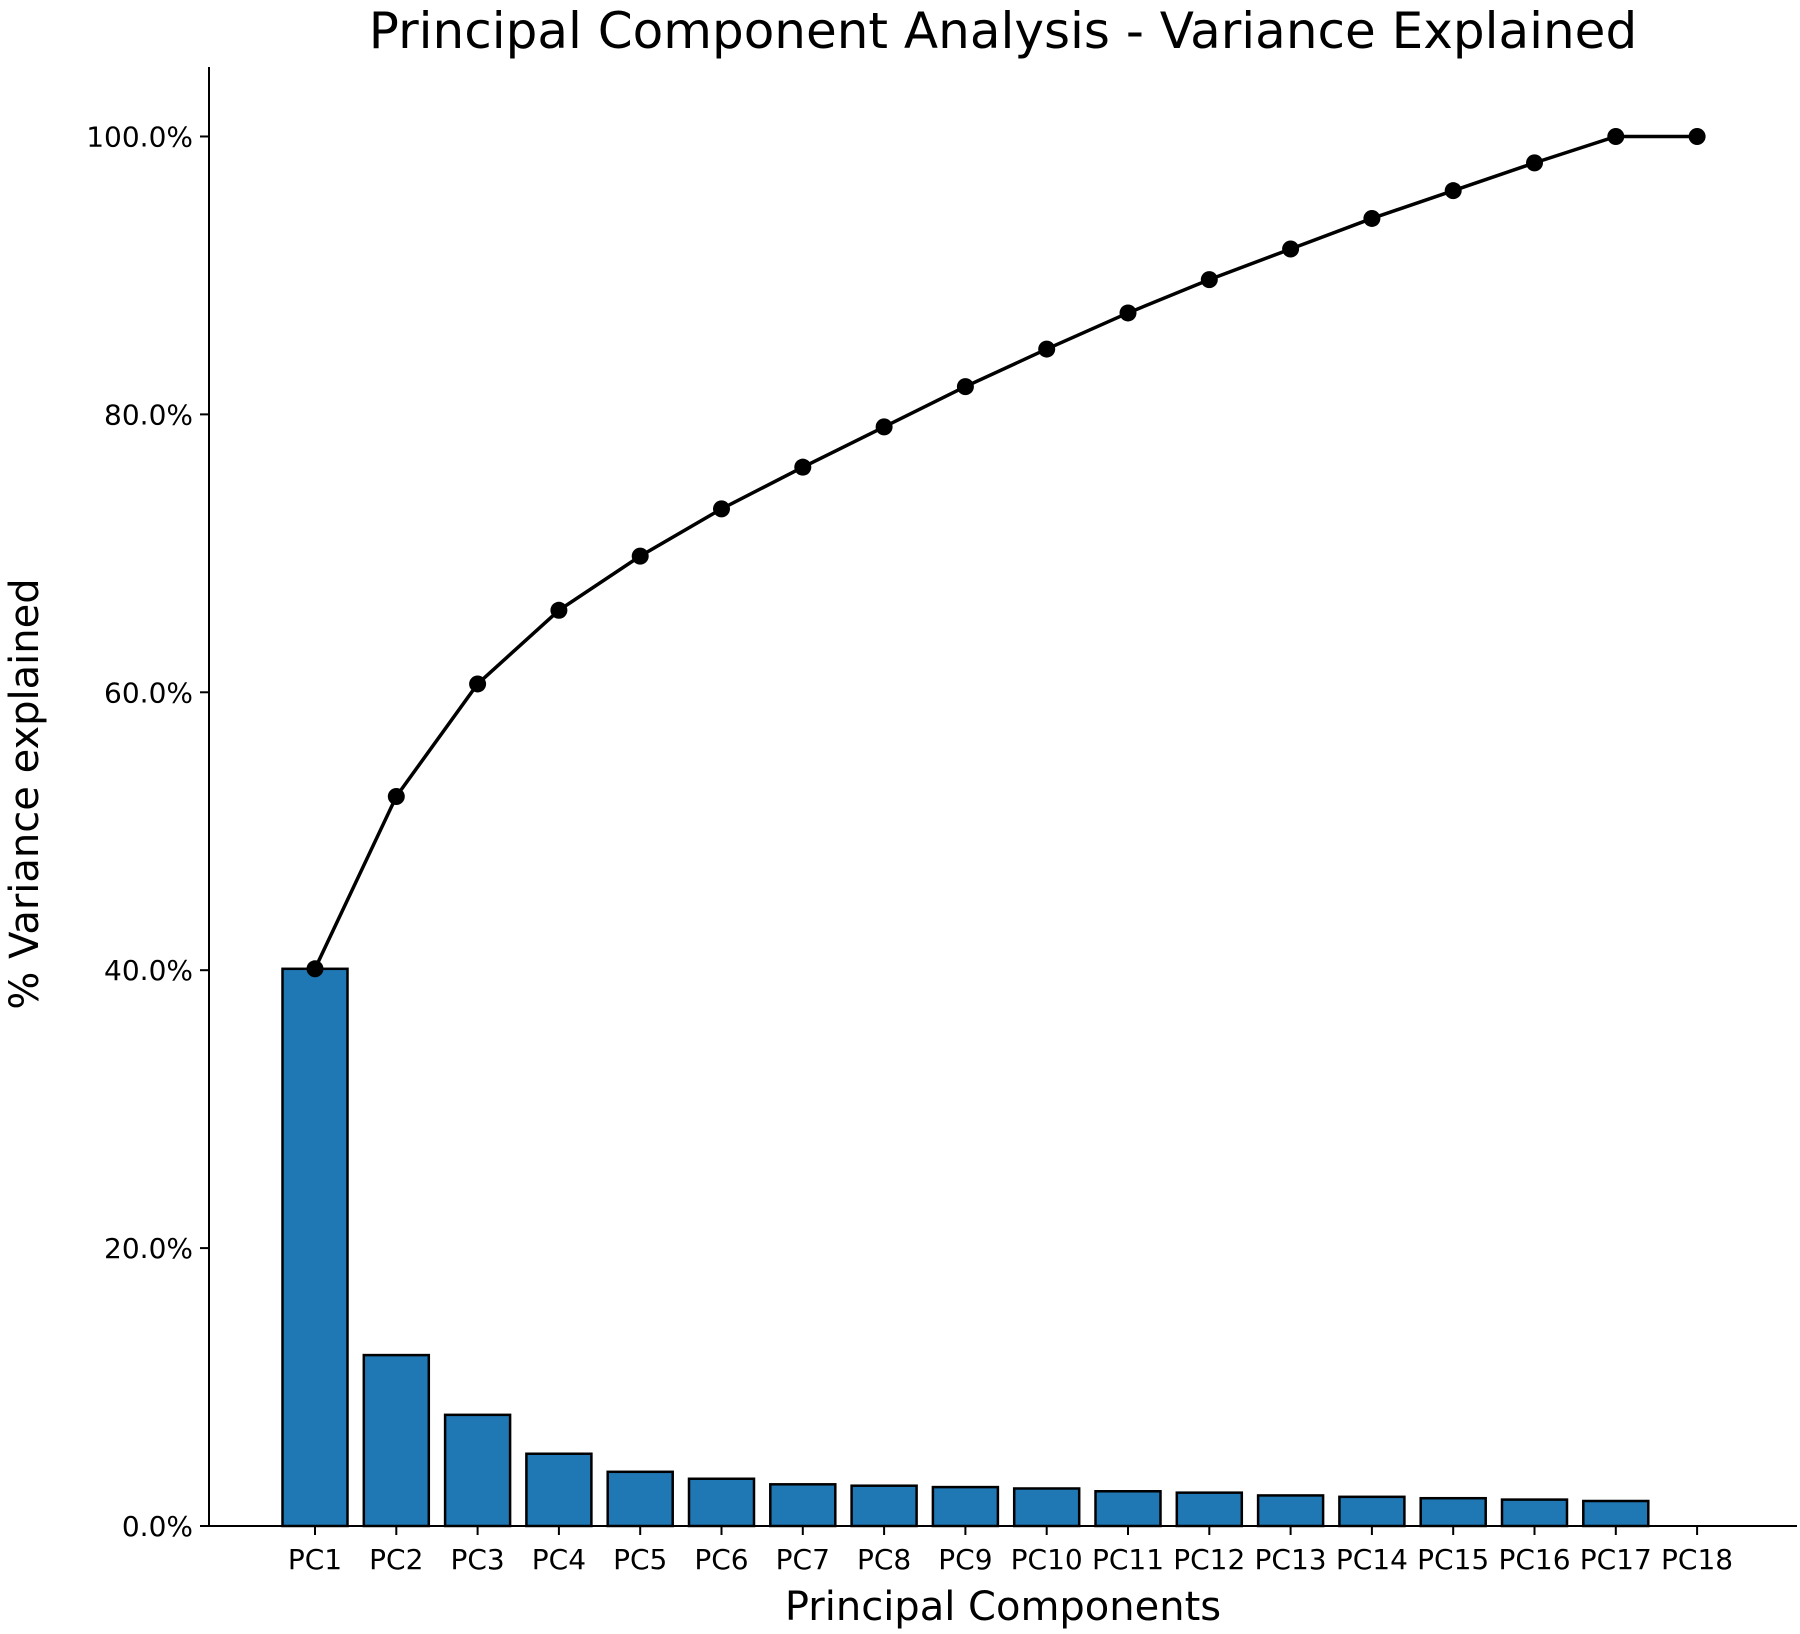  I want to click on cumulative-point-pc7, so click(803, 467).